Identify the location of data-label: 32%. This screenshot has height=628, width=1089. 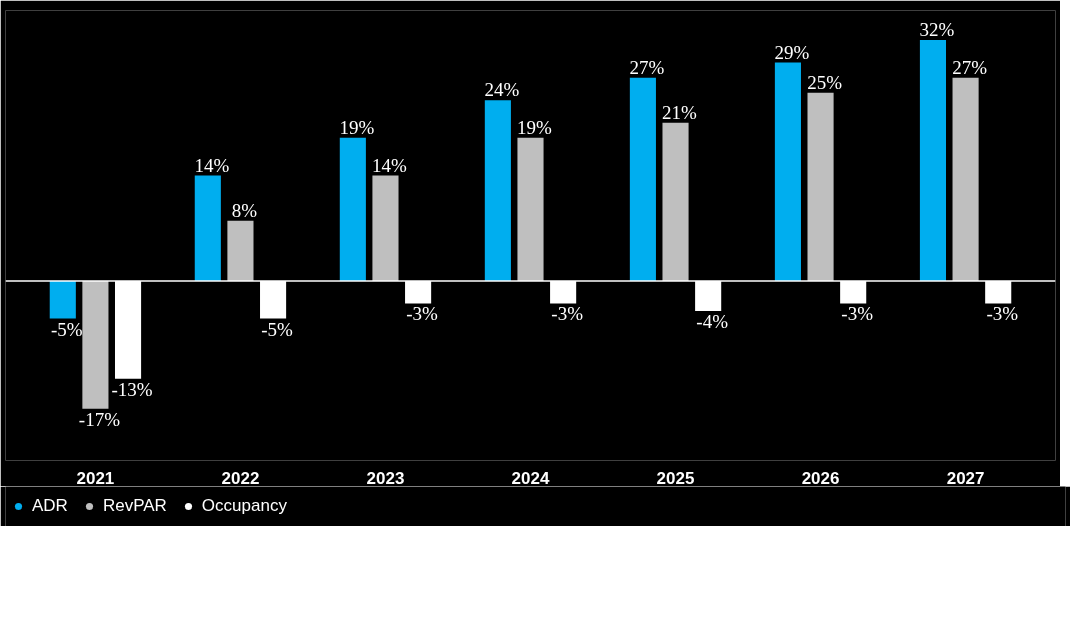
(937, 30).